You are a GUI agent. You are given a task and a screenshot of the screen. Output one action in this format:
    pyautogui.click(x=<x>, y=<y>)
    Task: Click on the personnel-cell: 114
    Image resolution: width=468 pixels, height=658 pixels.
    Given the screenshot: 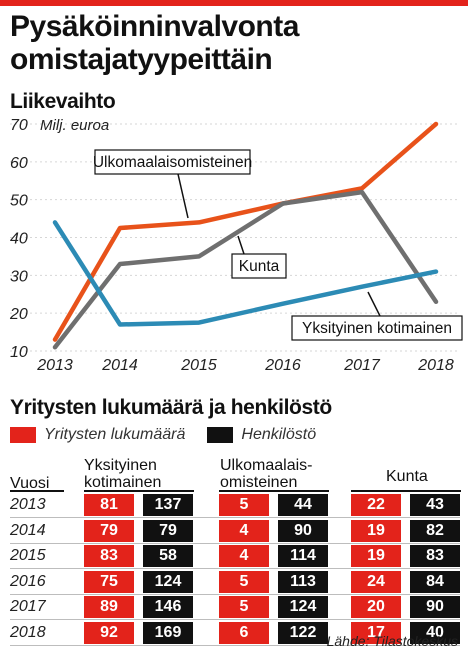 What is the action you would take?
    pyautogui.click(x=303, y=556)
    